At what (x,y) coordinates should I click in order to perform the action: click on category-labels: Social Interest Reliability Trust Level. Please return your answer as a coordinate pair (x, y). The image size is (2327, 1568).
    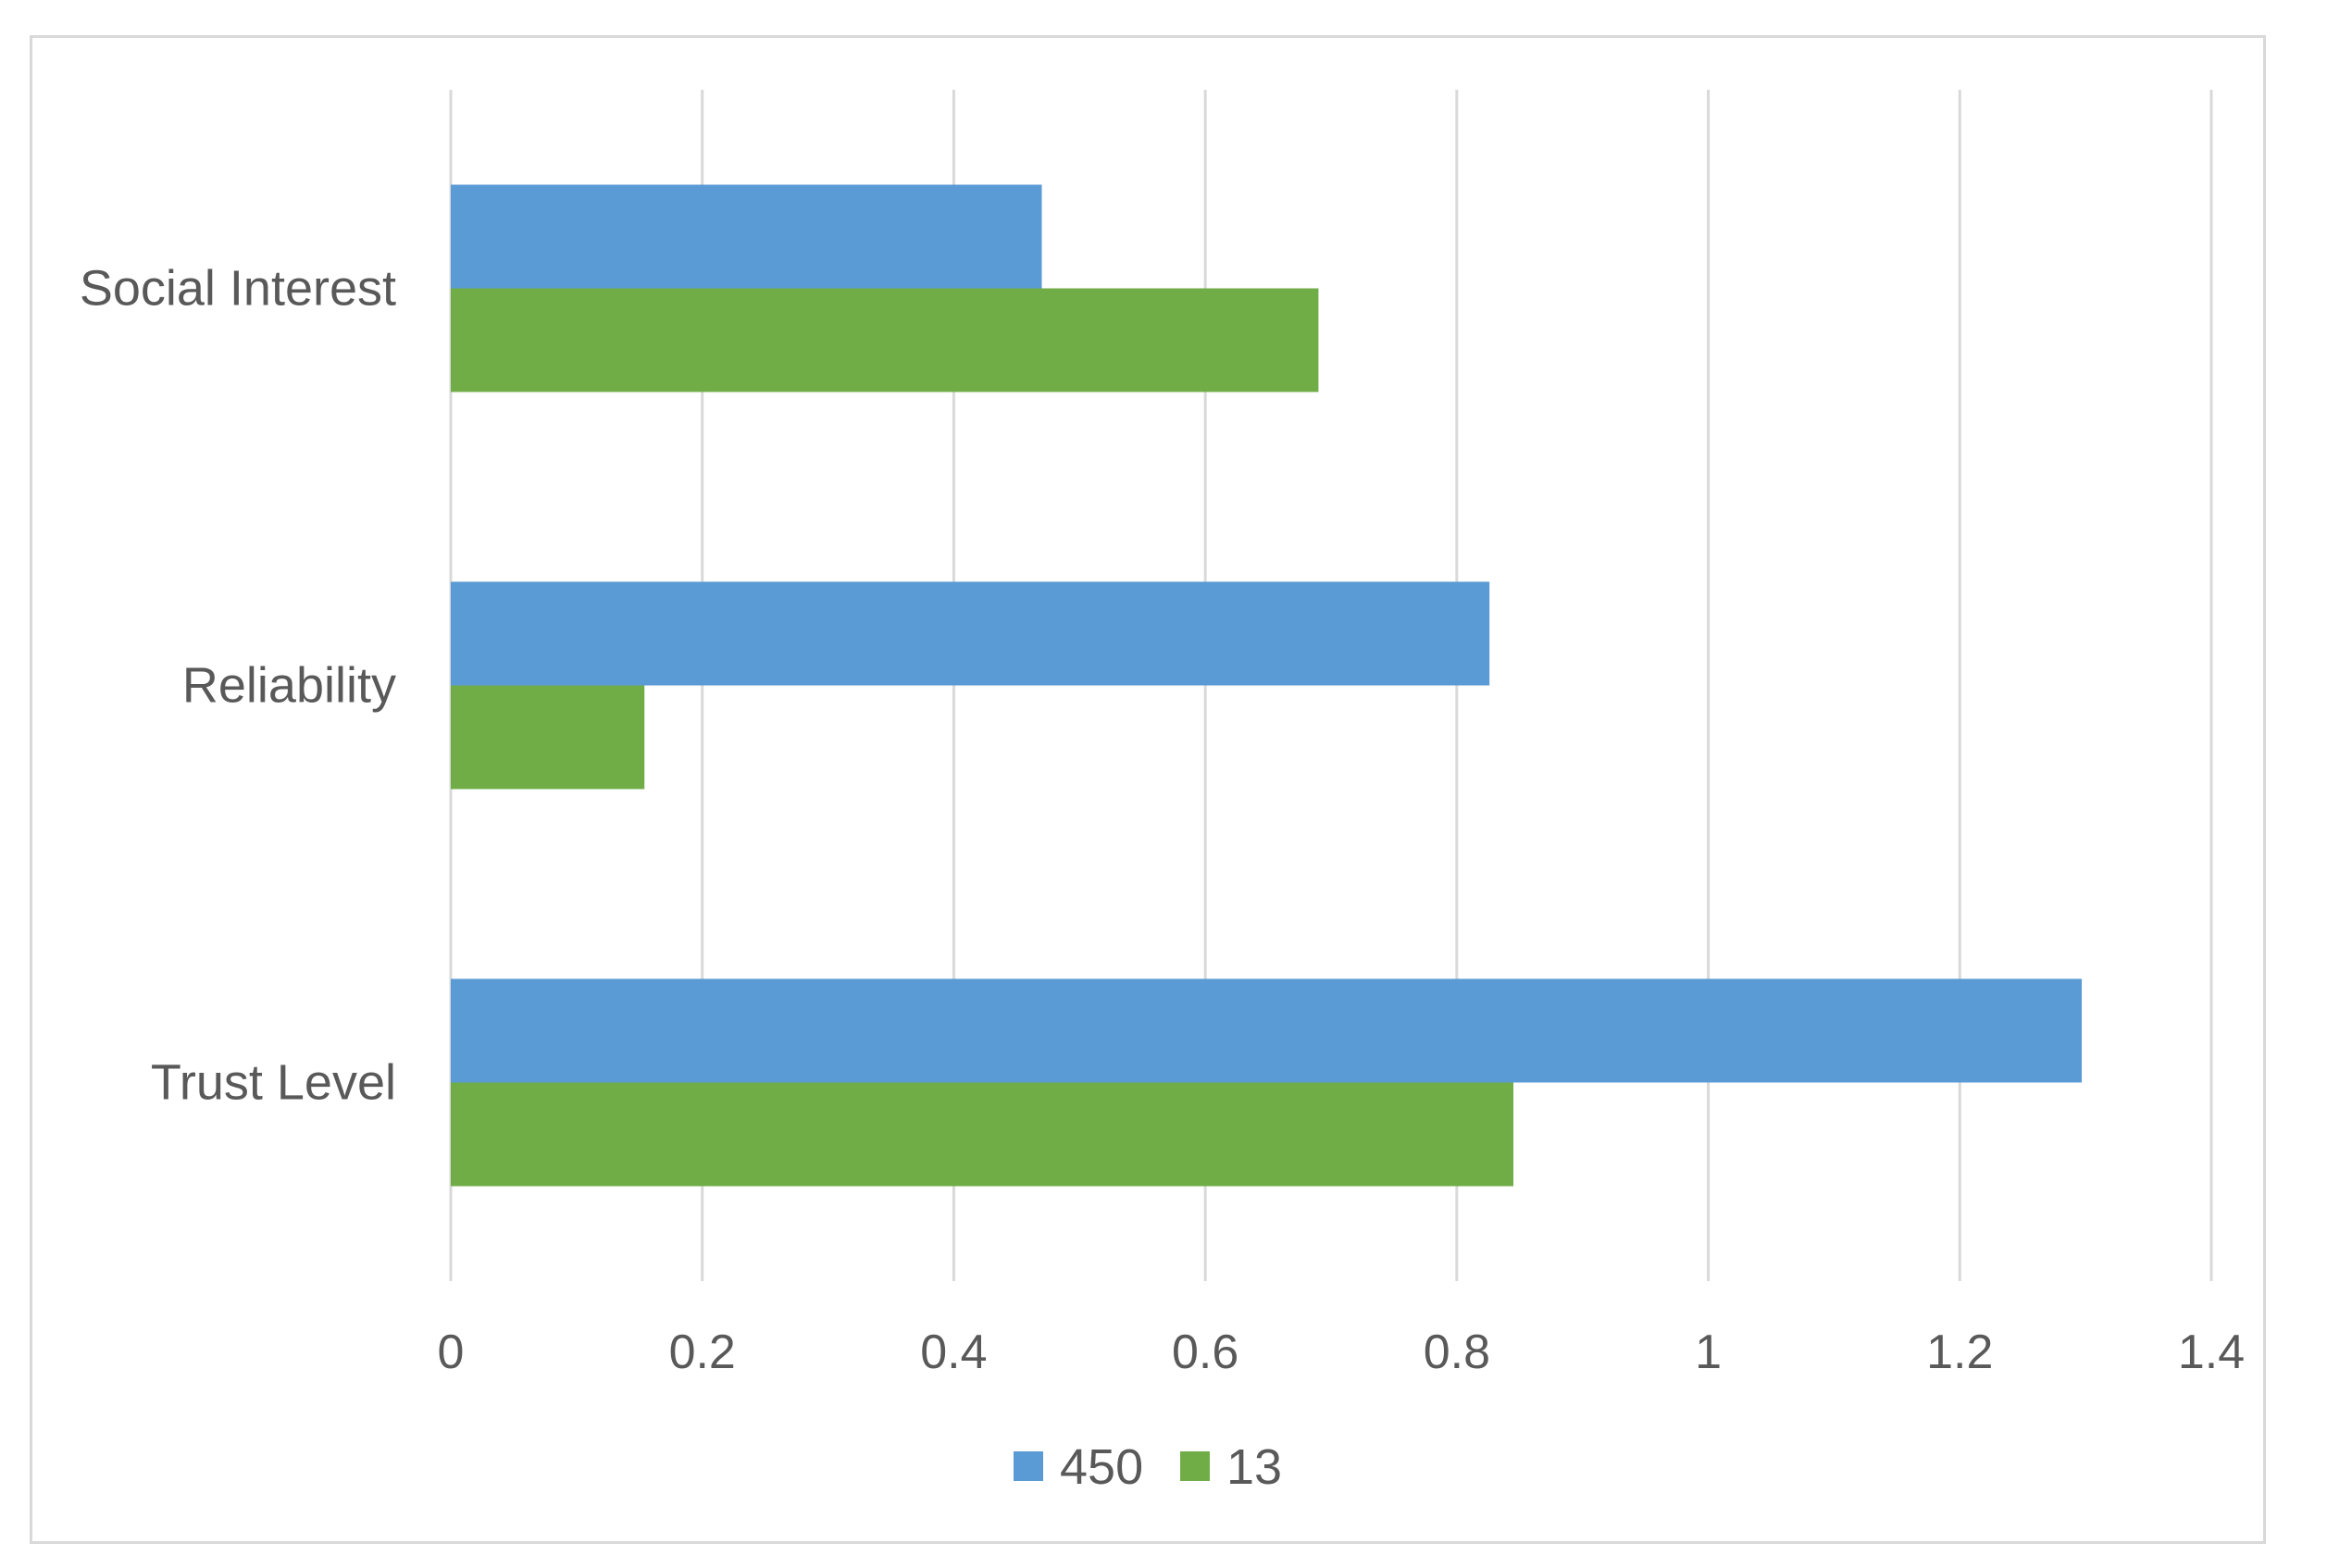
    Looking at the image, I should click on (238, 686).